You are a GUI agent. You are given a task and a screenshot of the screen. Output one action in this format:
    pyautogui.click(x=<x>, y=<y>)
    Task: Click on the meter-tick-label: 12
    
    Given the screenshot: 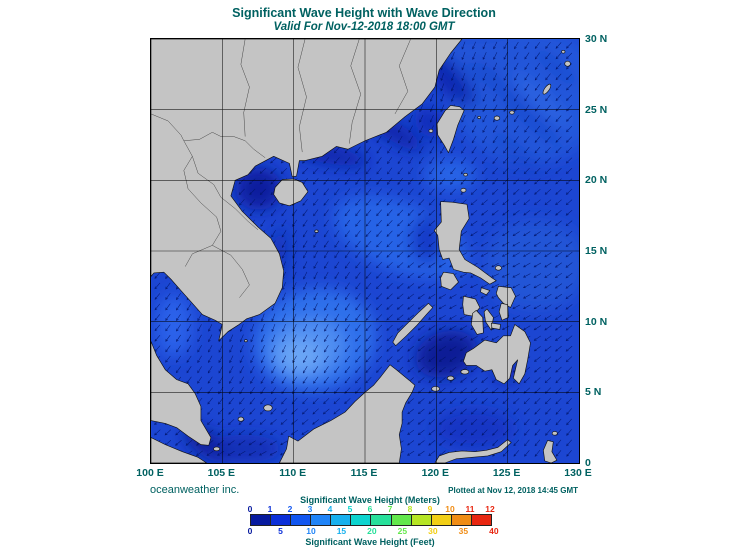 What is the action you would take?
    pyautogui.click(x=490, y=509)
    